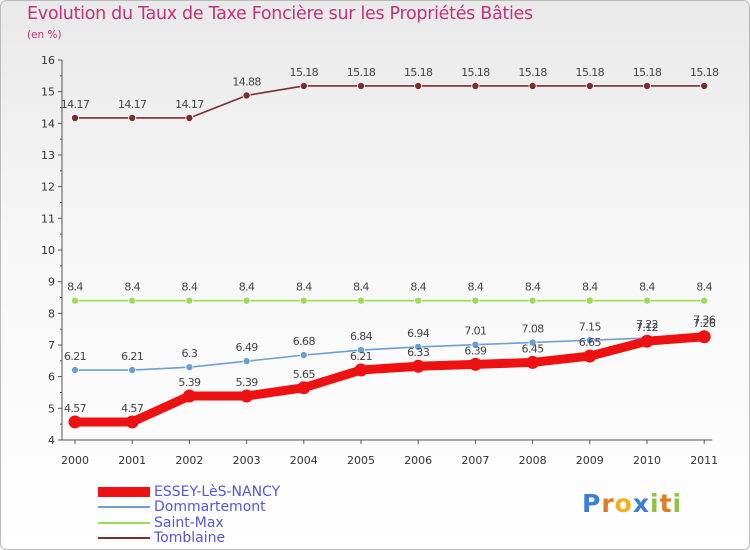 Image resolution: width=750 pixels, height=550 pixels. Describe the element at coordinates (189, 382) in the screenshot. I see `data-label: 5.39` at that location.